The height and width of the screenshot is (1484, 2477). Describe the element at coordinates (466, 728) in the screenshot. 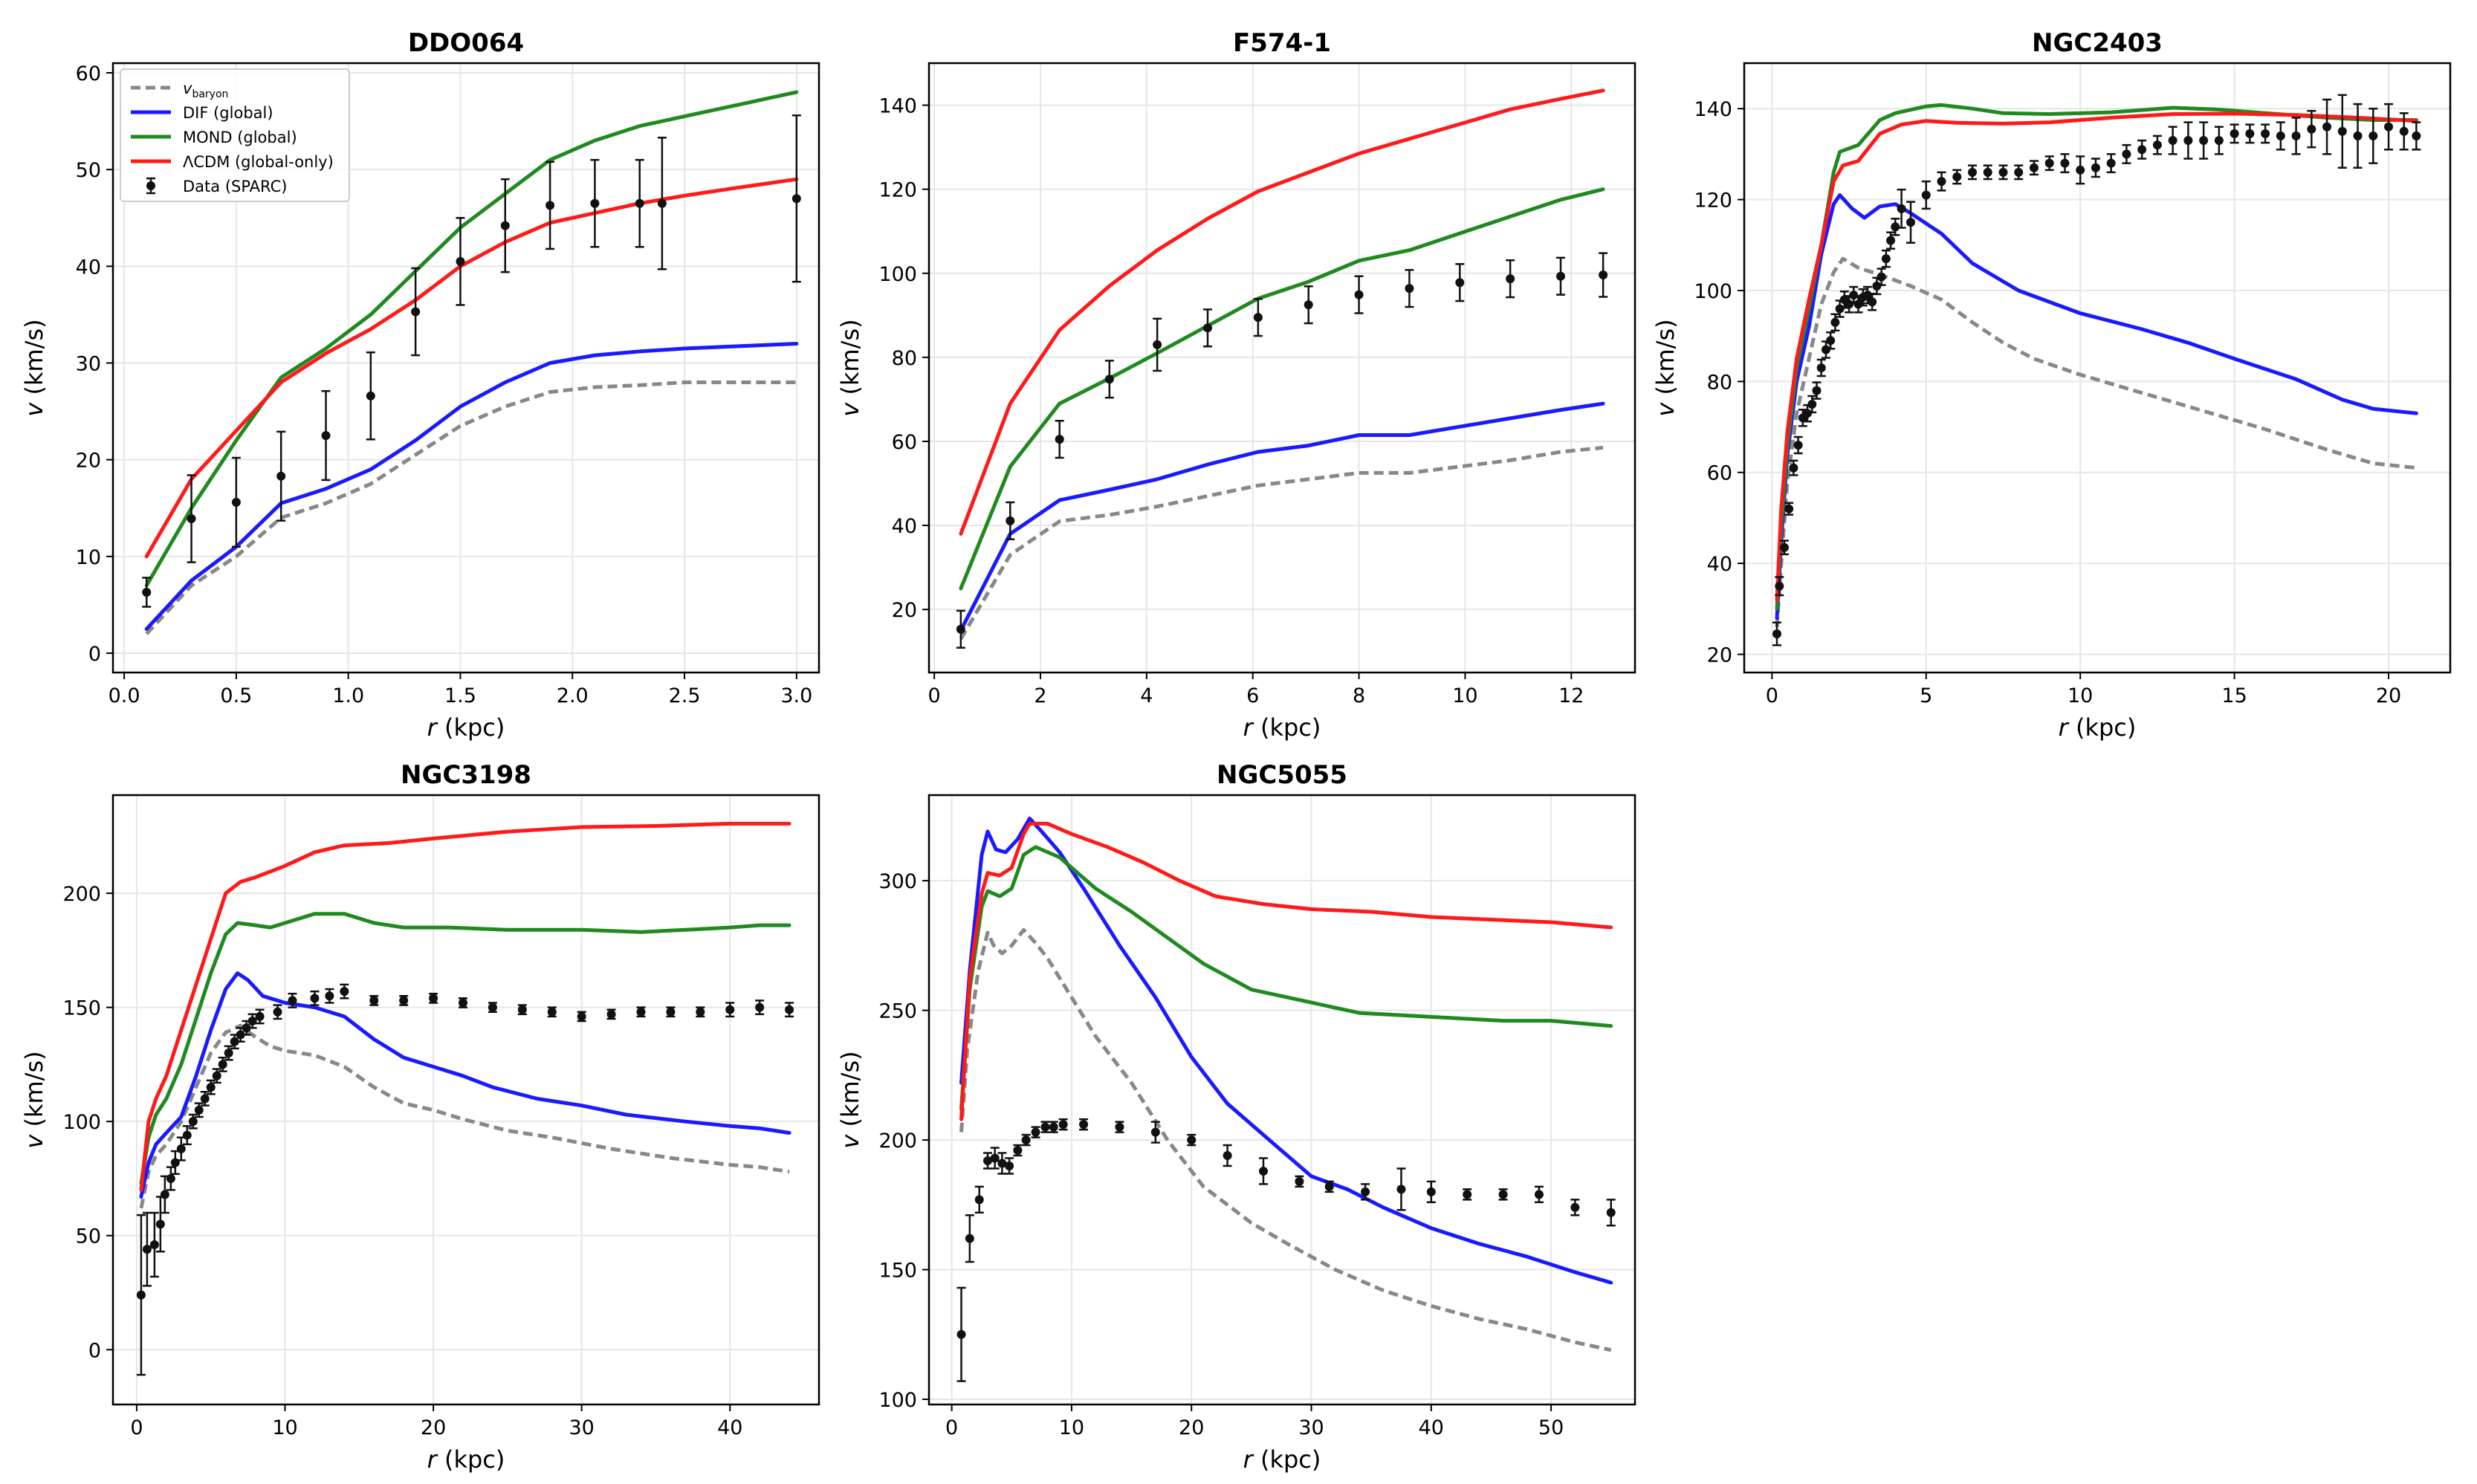

I see `x-axis-label: r (kpc)` at that location.